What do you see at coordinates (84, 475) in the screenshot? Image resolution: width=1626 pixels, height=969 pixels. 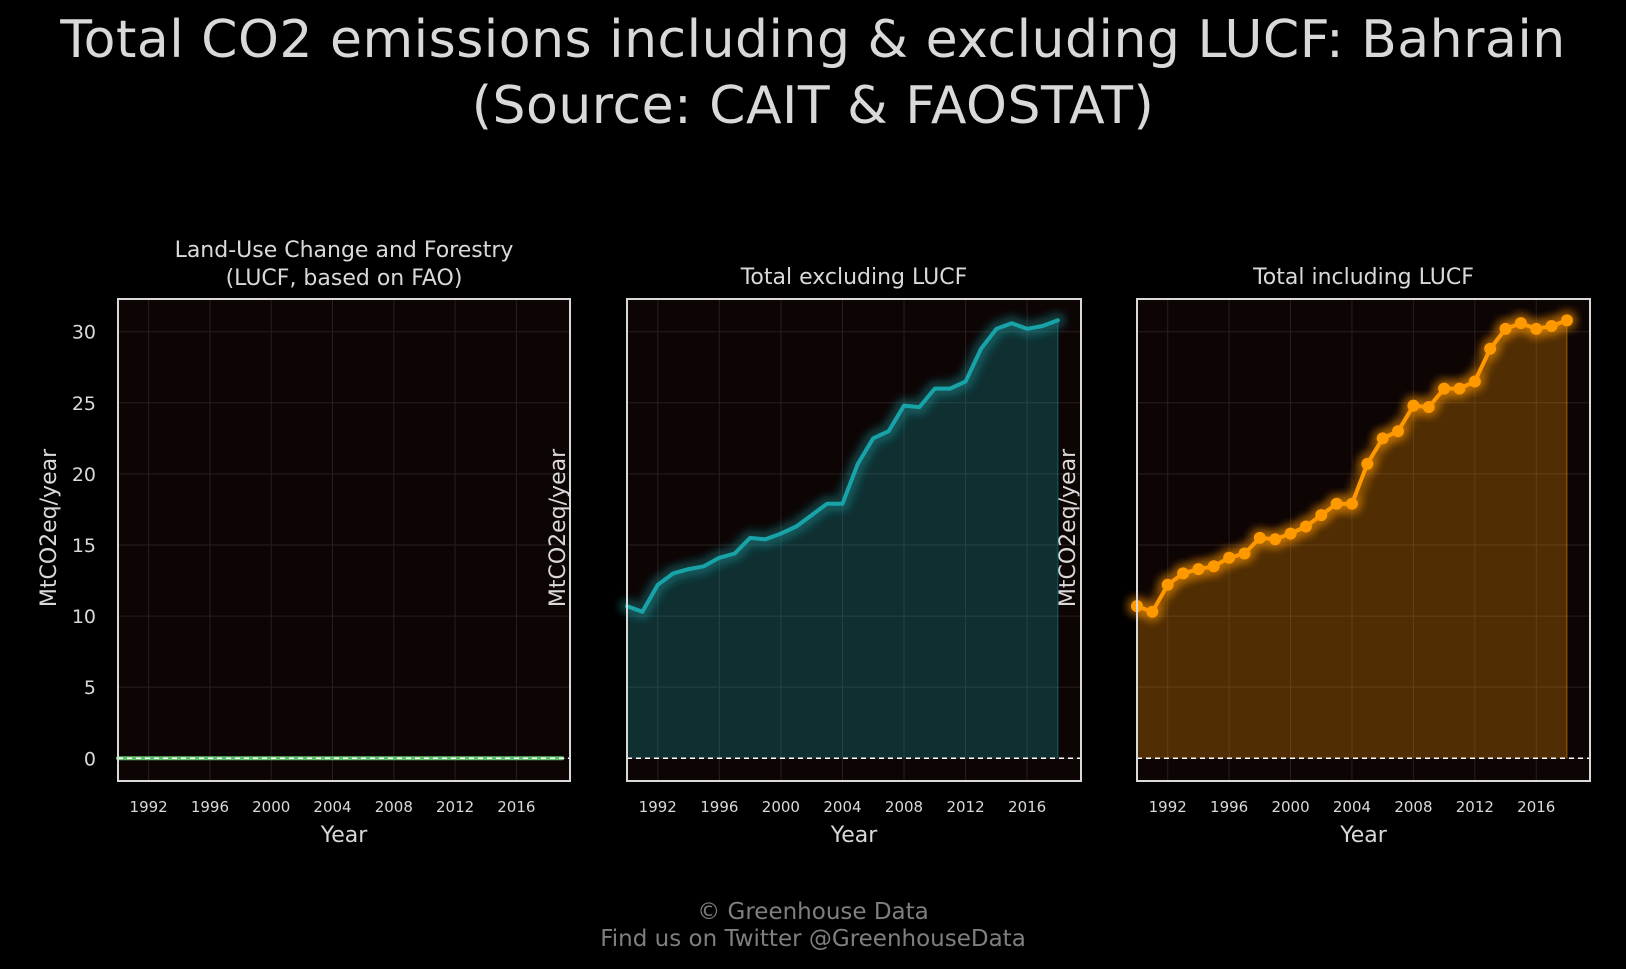 I see `y-tick-label: 20` at bounding box center [84, 475].